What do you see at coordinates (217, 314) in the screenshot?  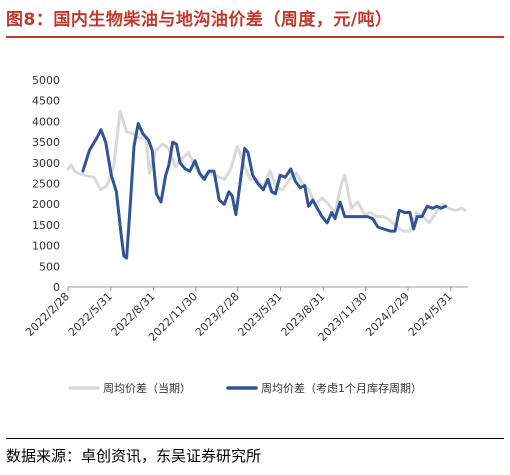 I see `x-tick-label: 2023/2/28` at bounding box center [217, 314].